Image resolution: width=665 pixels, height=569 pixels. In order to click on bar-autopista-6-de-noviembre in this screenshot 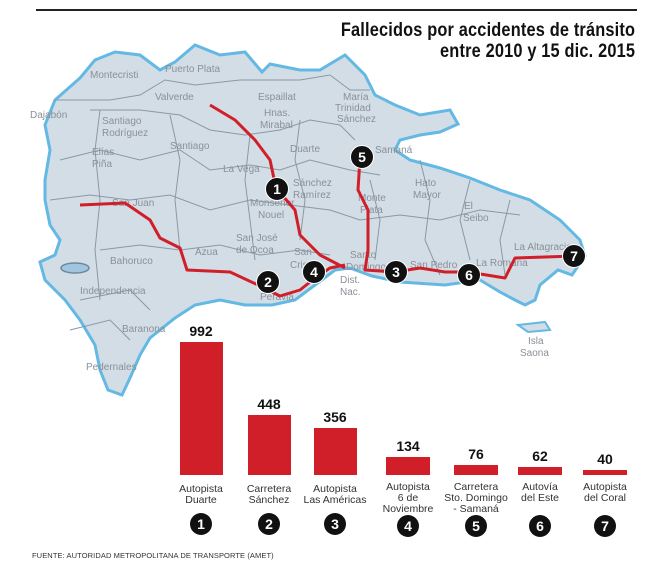, I will do `click(408, 466)`.